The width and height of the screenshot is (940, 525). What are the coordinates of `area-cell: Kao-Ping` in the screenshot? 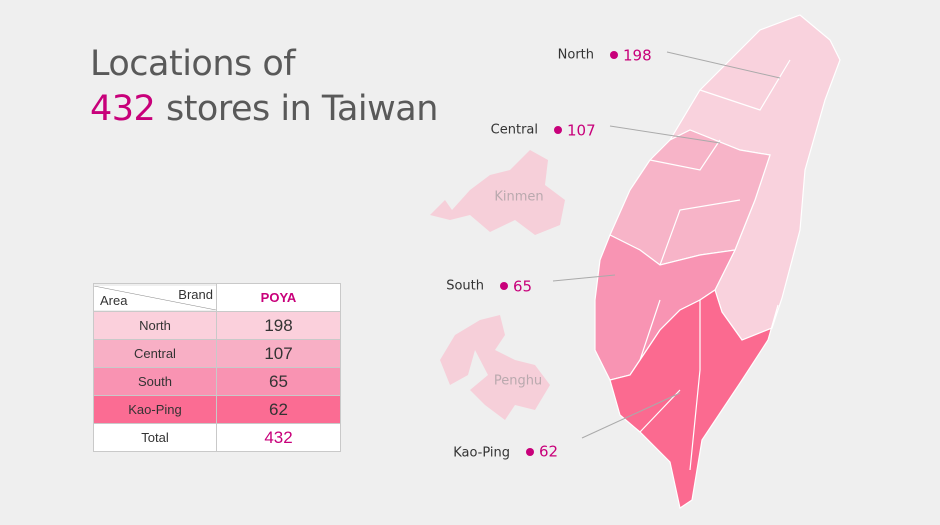 It's located at (155, 409).